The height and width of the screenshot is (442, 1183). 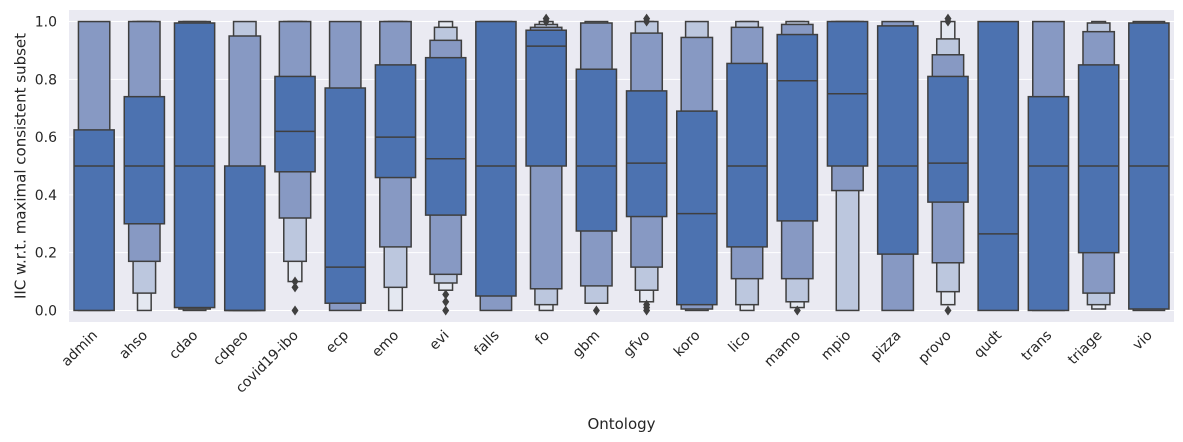 What do you see at coordinates (385, 344) in the screenshot?
I see `x-tick-label: emo` at bounding box center [385, 344].